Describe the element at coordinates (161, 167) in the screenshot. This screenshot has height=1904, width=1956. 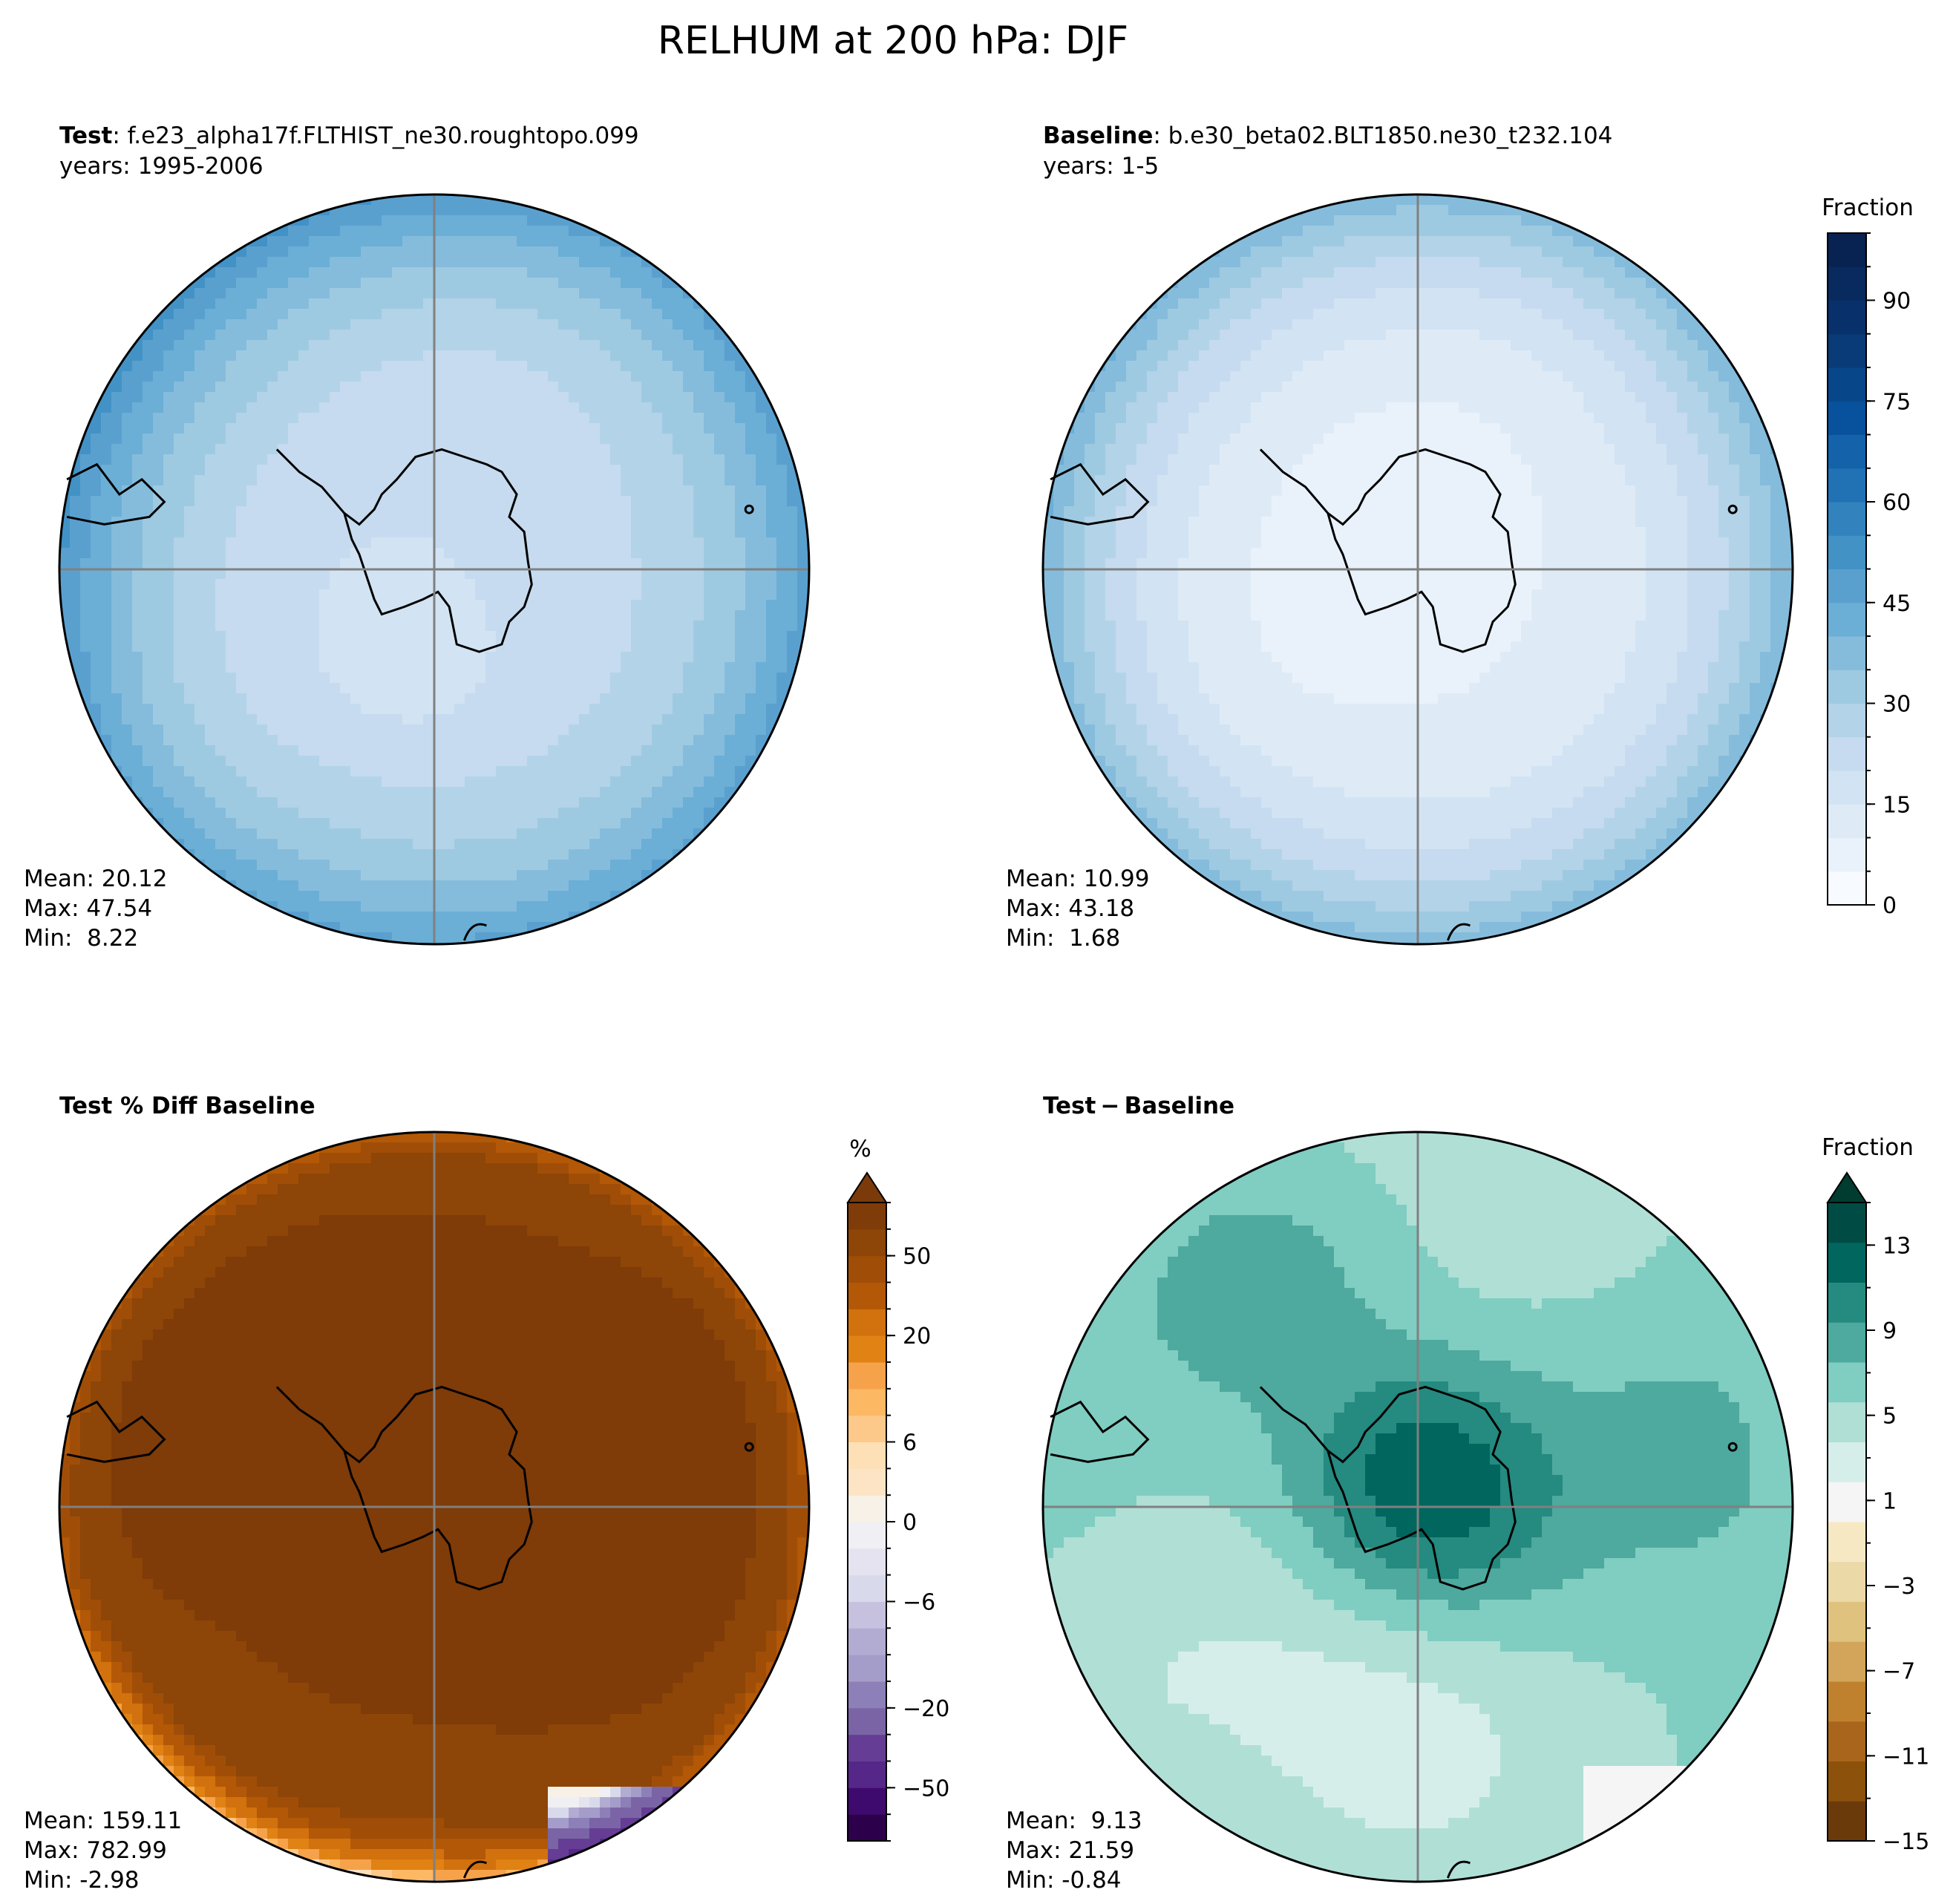
I see `panel-test-subtitle: years: 1995-2006` at that location.